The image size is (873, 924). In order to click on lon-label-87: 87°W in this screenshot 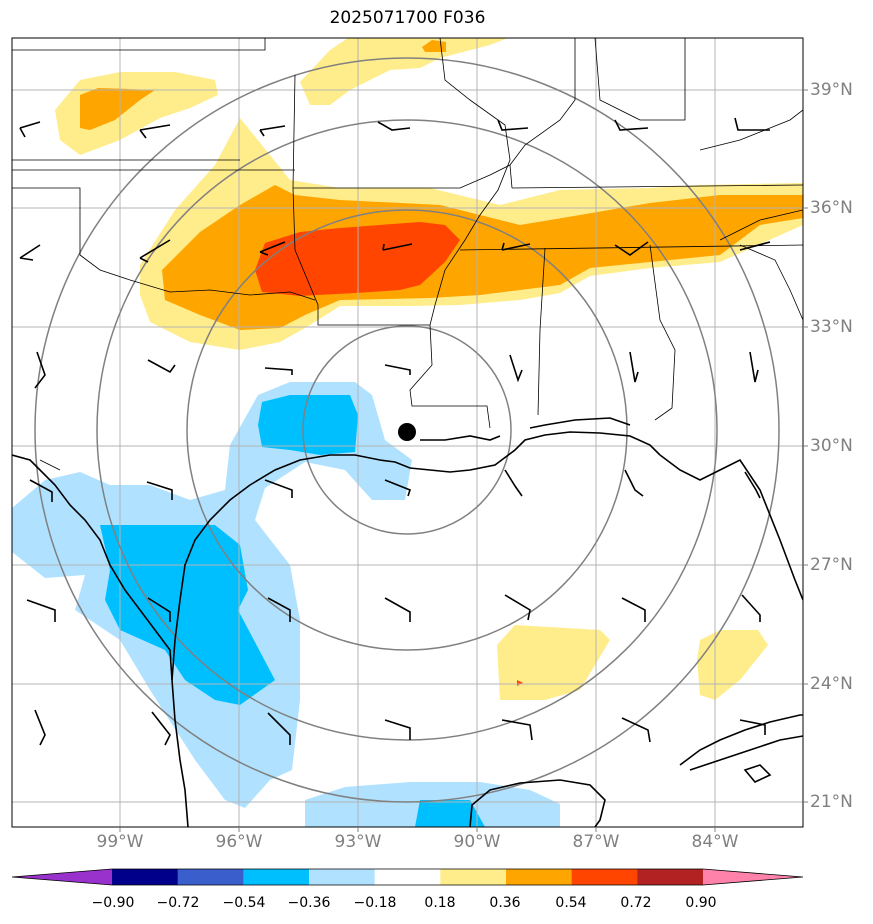, I will do `click(596, 842)`.